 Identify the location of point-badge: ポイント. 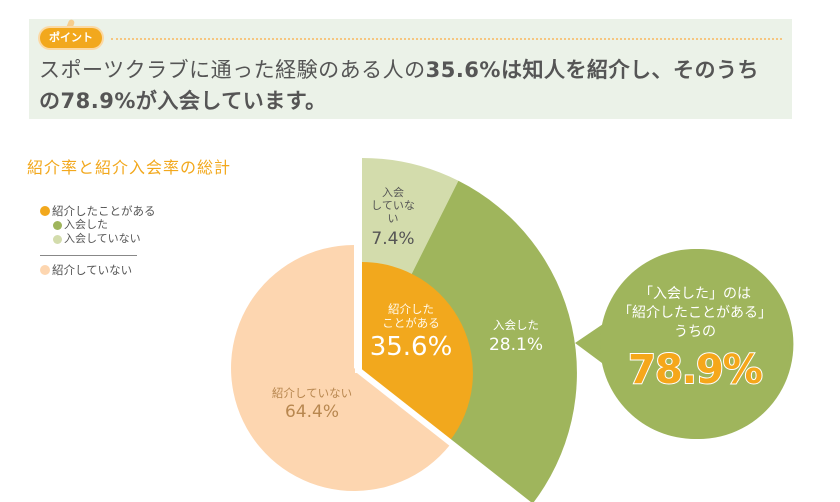
(71, 38).